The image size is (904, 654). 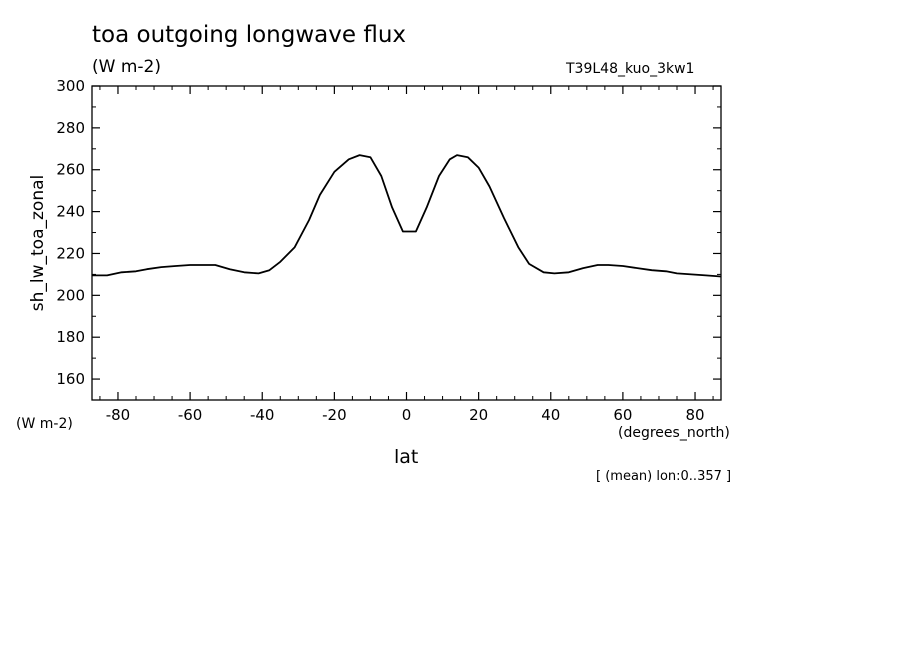 I want to click on y-tick-label: 160, so click(x=70, y=379).